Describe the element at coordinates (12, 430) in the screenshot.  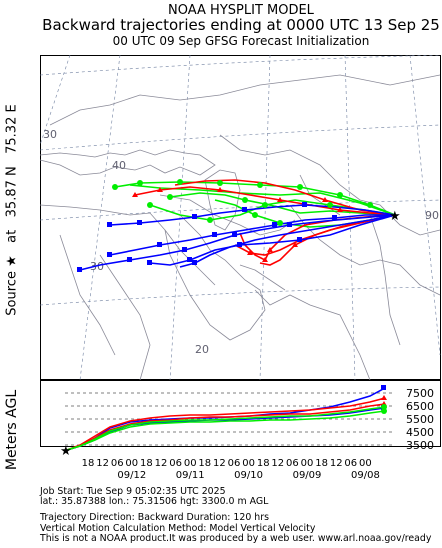
I see `vertical-axis-label: Meters AGL` at that location.